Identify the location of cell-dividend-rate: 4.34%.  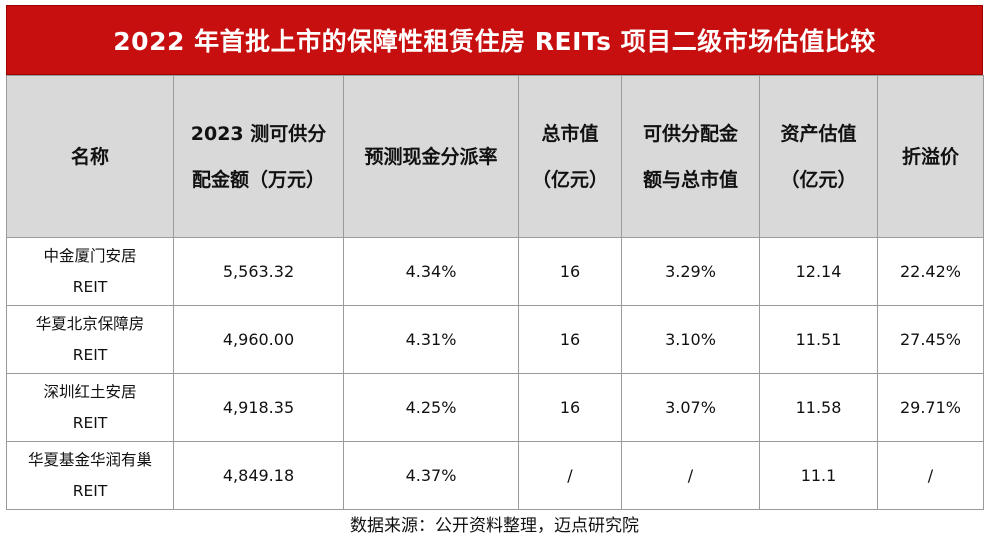
(431, 271).